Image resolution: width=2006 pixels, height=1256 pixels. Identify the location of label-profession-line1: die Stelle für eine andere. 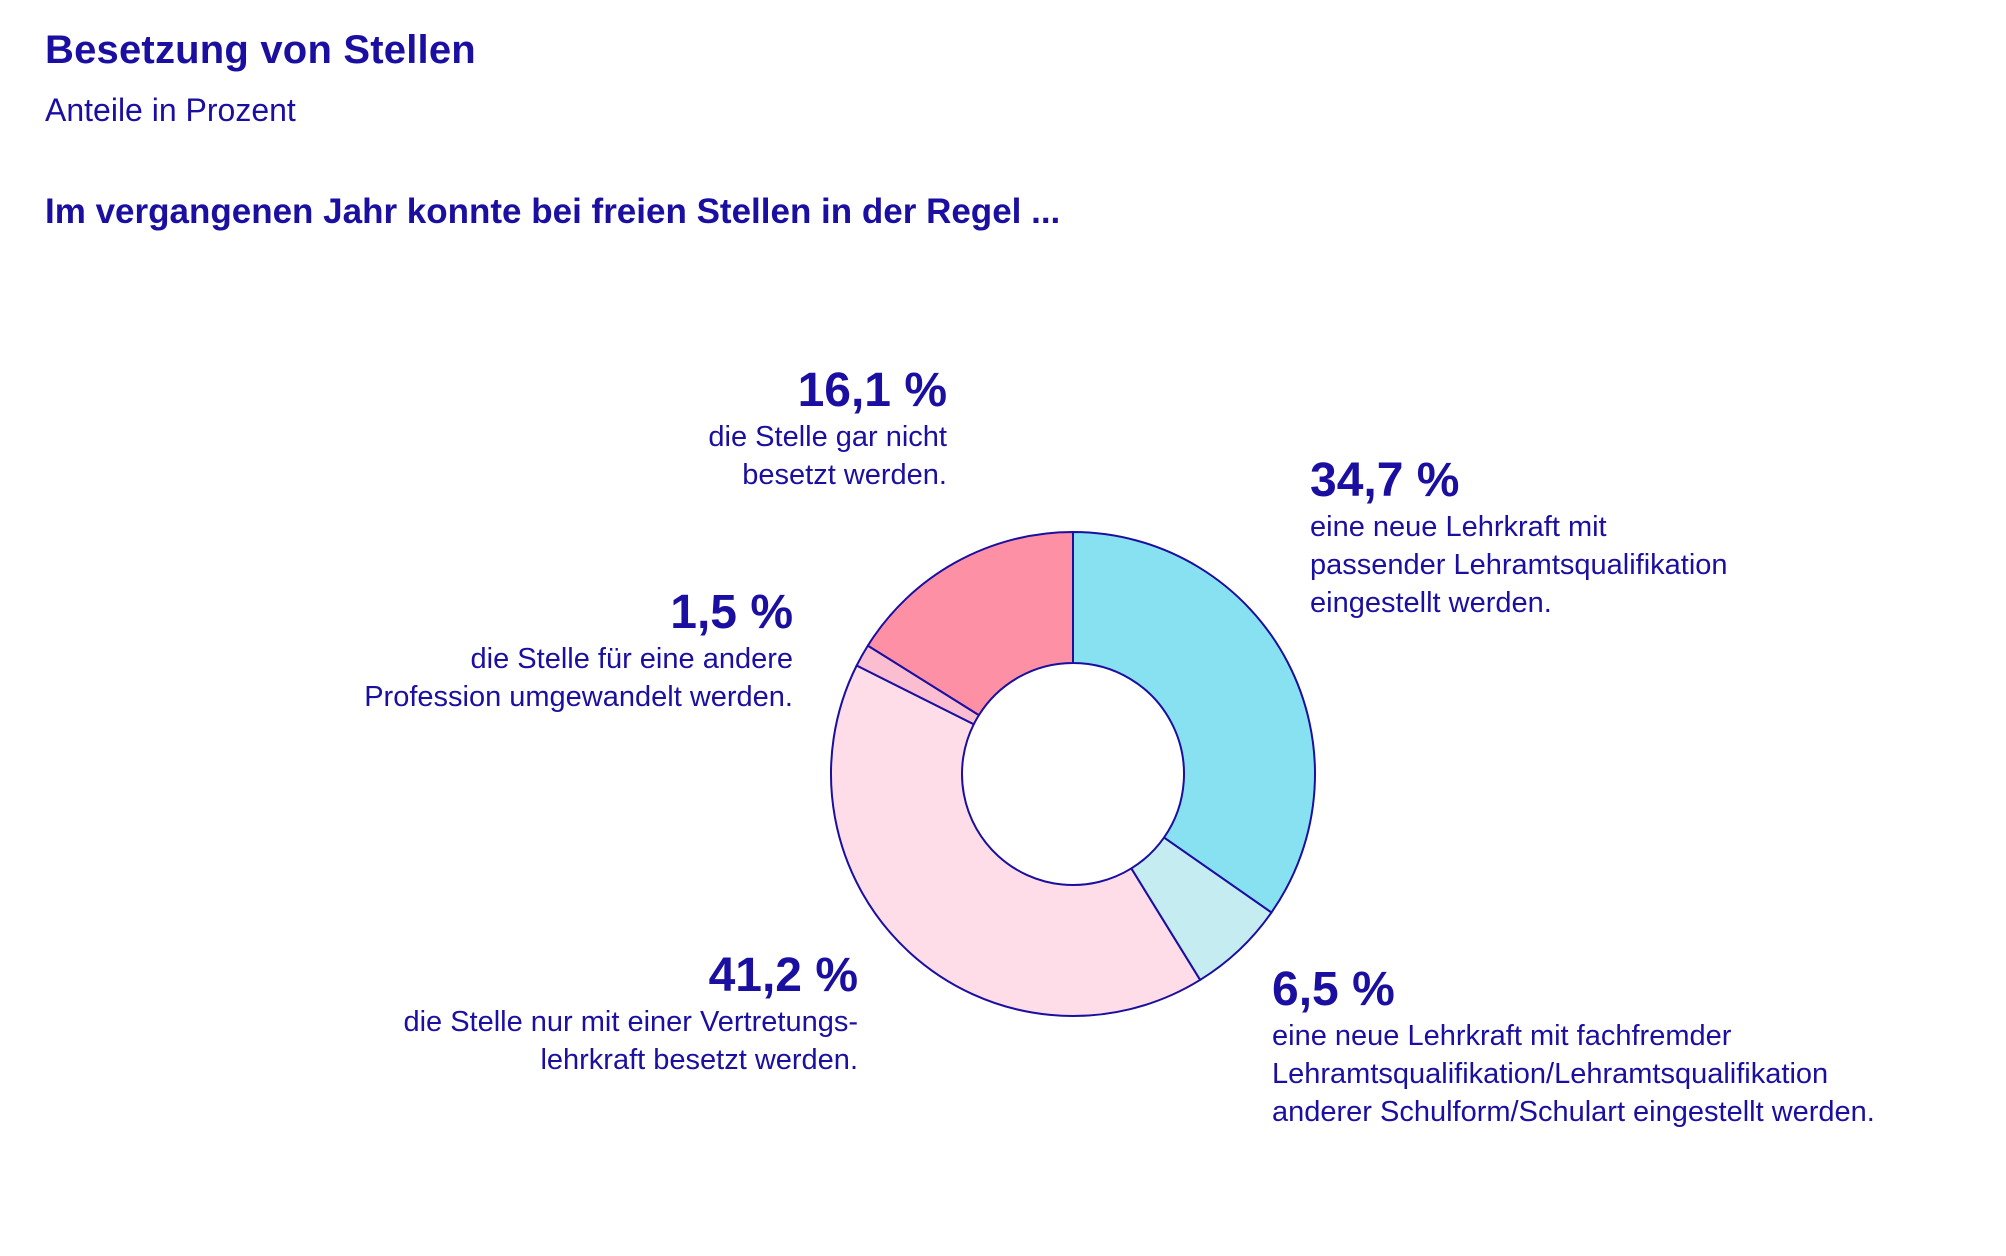
(631, 659).